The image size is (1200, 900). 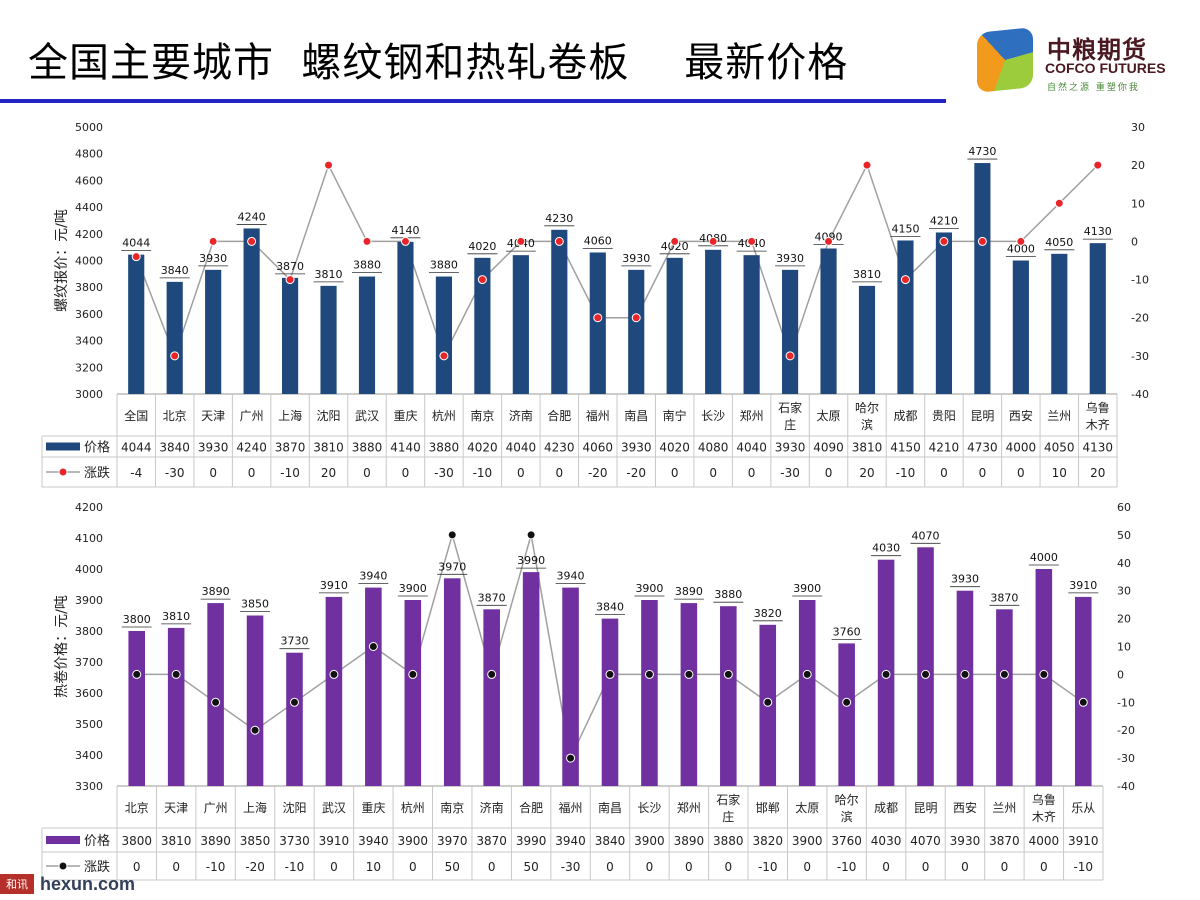 What do you see at coordinates (636, 473) in the screenshot?
I see `table-change-cell: -20` at bounding box center [636, 473].